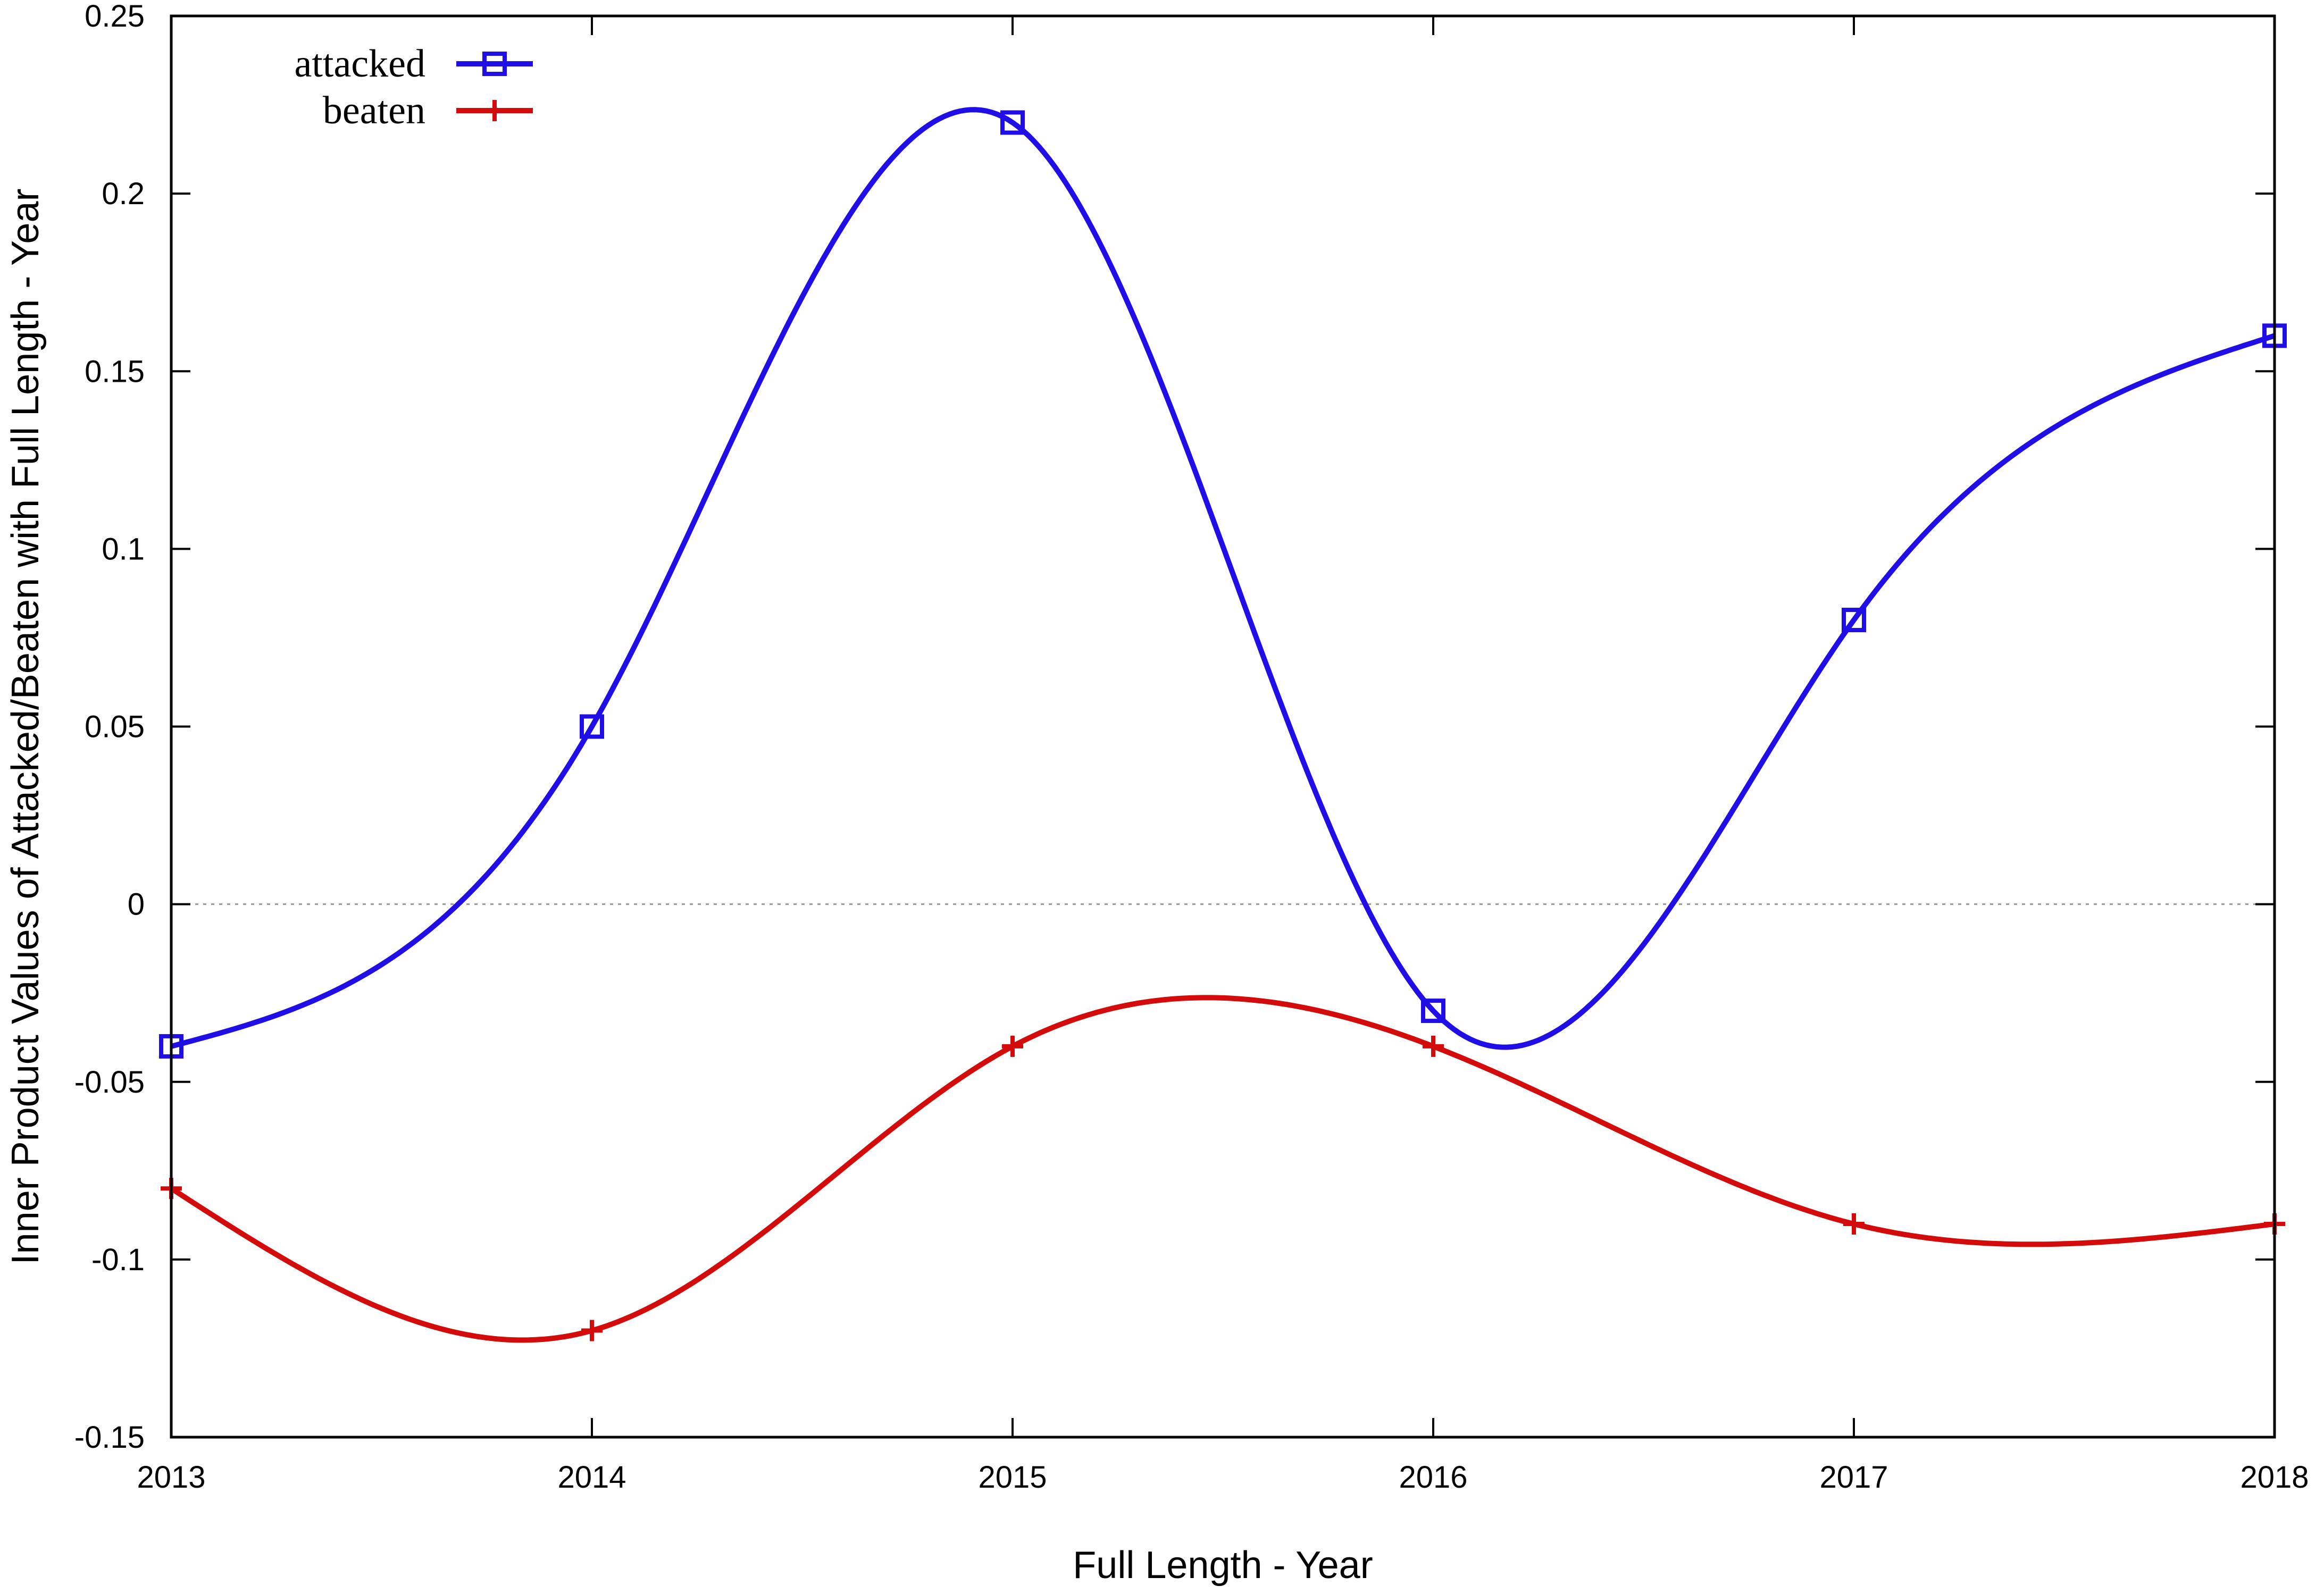 The width and height of the screenshot is (2324, 1594). What do you see at coordinates (109, 1082) in the screenshot?
I see `y-tick-label: -0.05` at bounding box center [109, 1082].